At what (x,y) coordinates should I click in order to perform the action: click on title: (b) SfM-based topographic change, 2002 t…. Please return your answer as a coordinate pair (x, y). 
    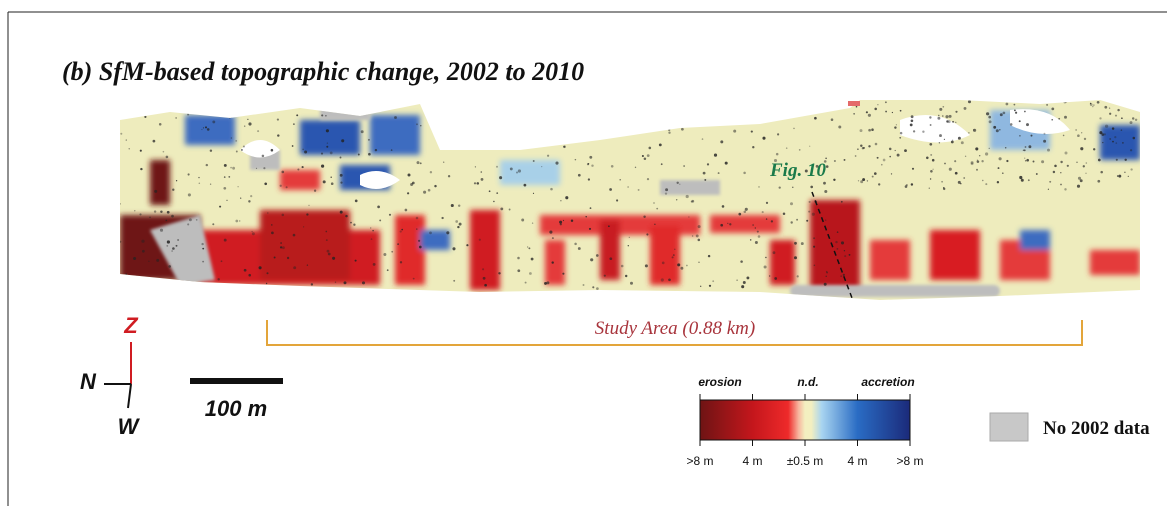
    Looking at the image, I should click on (323, 71).